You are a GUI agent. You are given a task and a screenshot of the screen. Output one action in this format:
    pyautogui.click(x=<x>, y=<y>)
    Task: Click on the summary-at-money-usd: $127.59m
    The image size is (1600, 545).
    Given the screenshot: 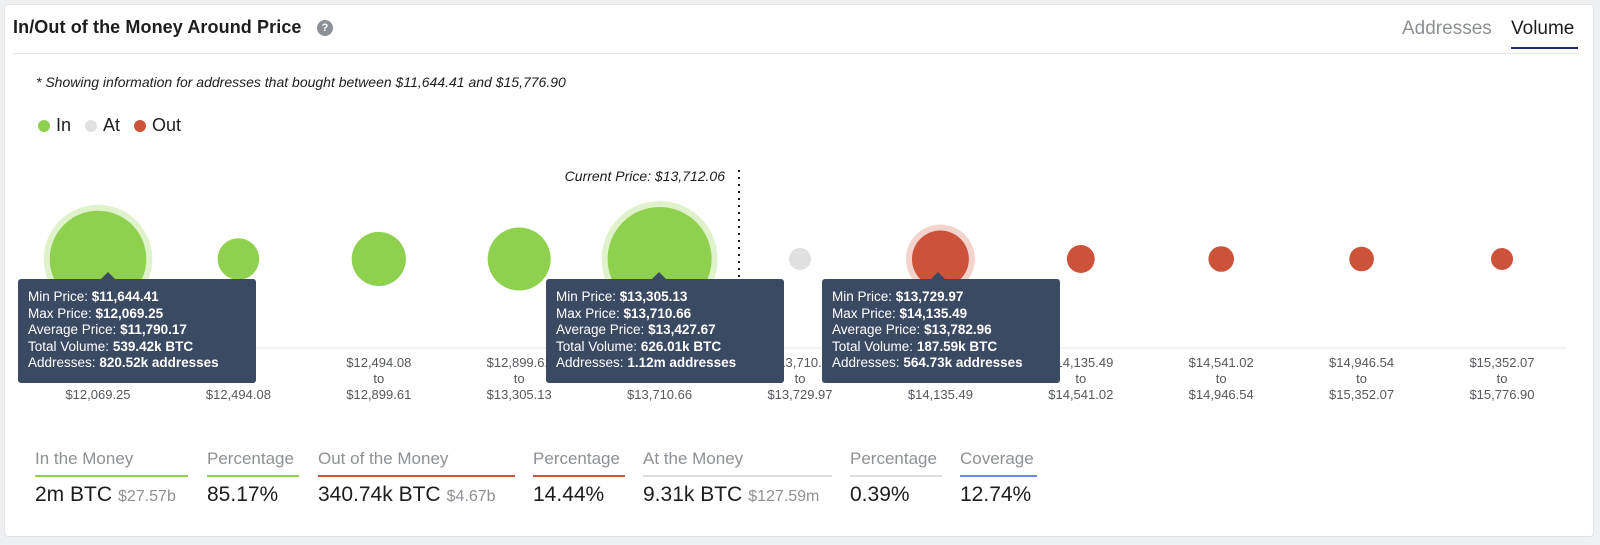 What is the action you would take?
    pyautogui.click(x=784, y=496)
    